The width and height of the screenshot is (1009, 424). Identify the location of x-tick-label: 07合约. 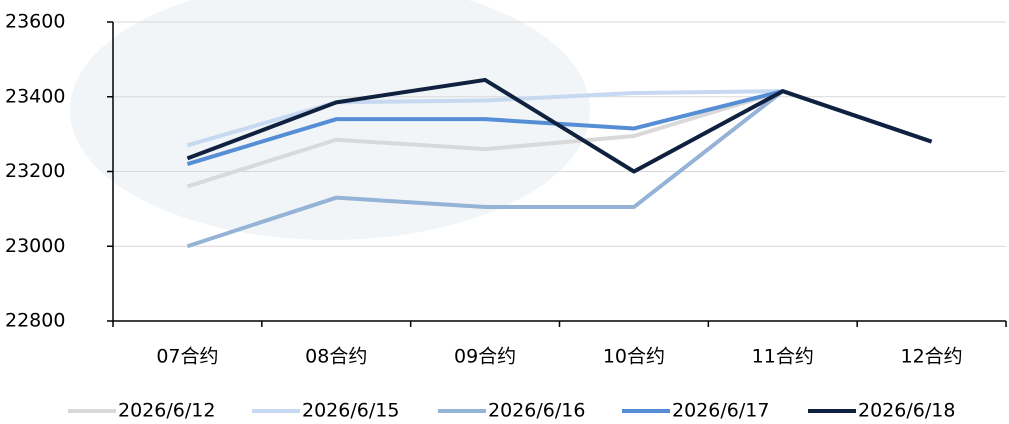
(187, 357).